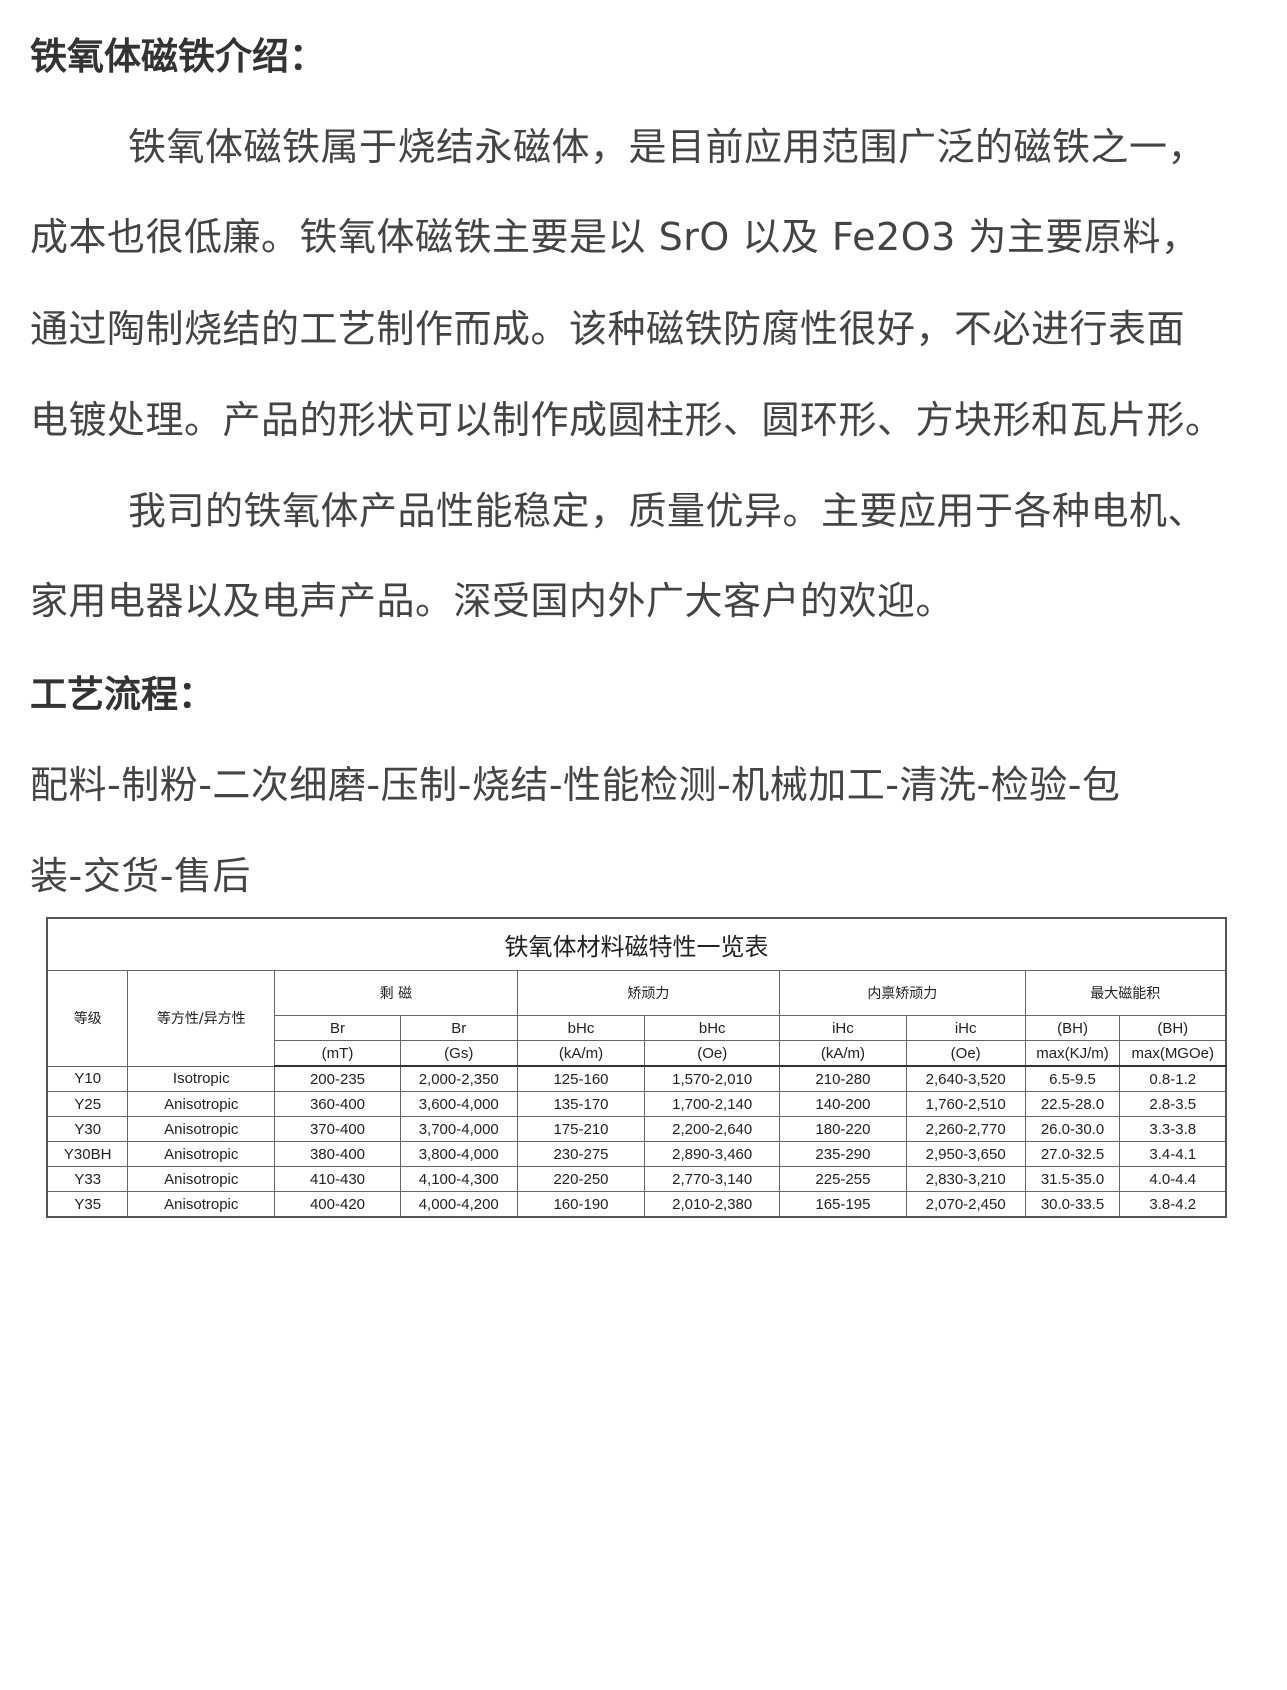 This screenshot has height=1690, width=1287. I want to click on header-group: 内禀矫顽力, so click(902, 993).